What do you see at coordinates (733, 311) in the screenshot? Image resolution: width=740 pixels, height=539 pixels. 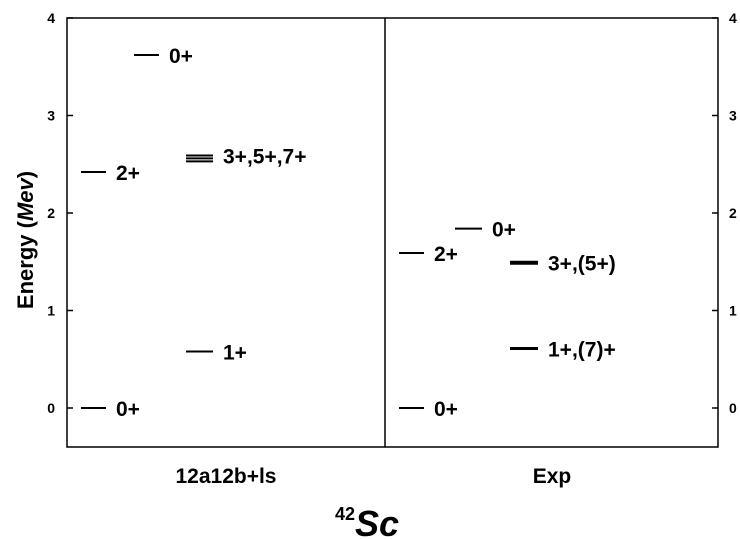 I see `y-tick-label-right-1: 1` at bounding box center [733, 311].